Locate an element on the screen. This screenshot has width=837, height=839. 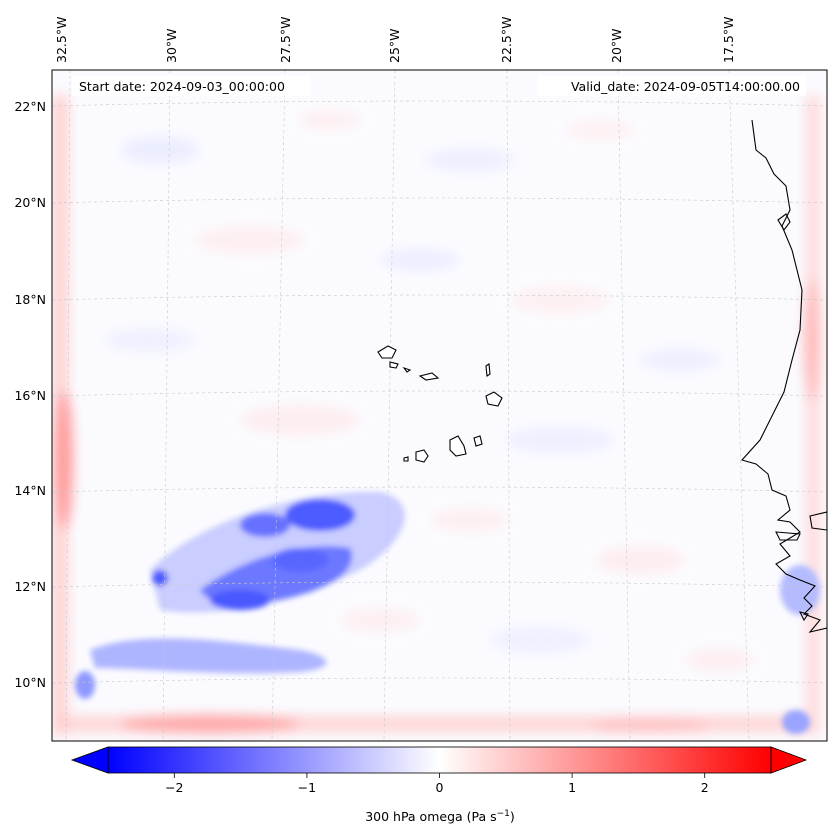
lon-label-32-5w: 32.5°W is located at coordinates (61, 40).